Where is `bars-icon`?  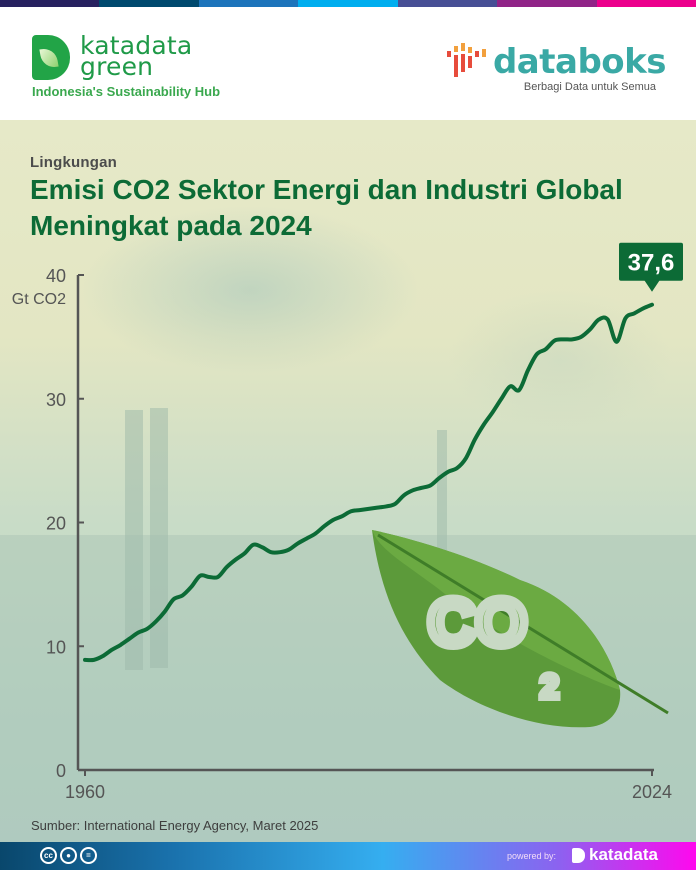 bars-icon is located at coordinates (467, 61).